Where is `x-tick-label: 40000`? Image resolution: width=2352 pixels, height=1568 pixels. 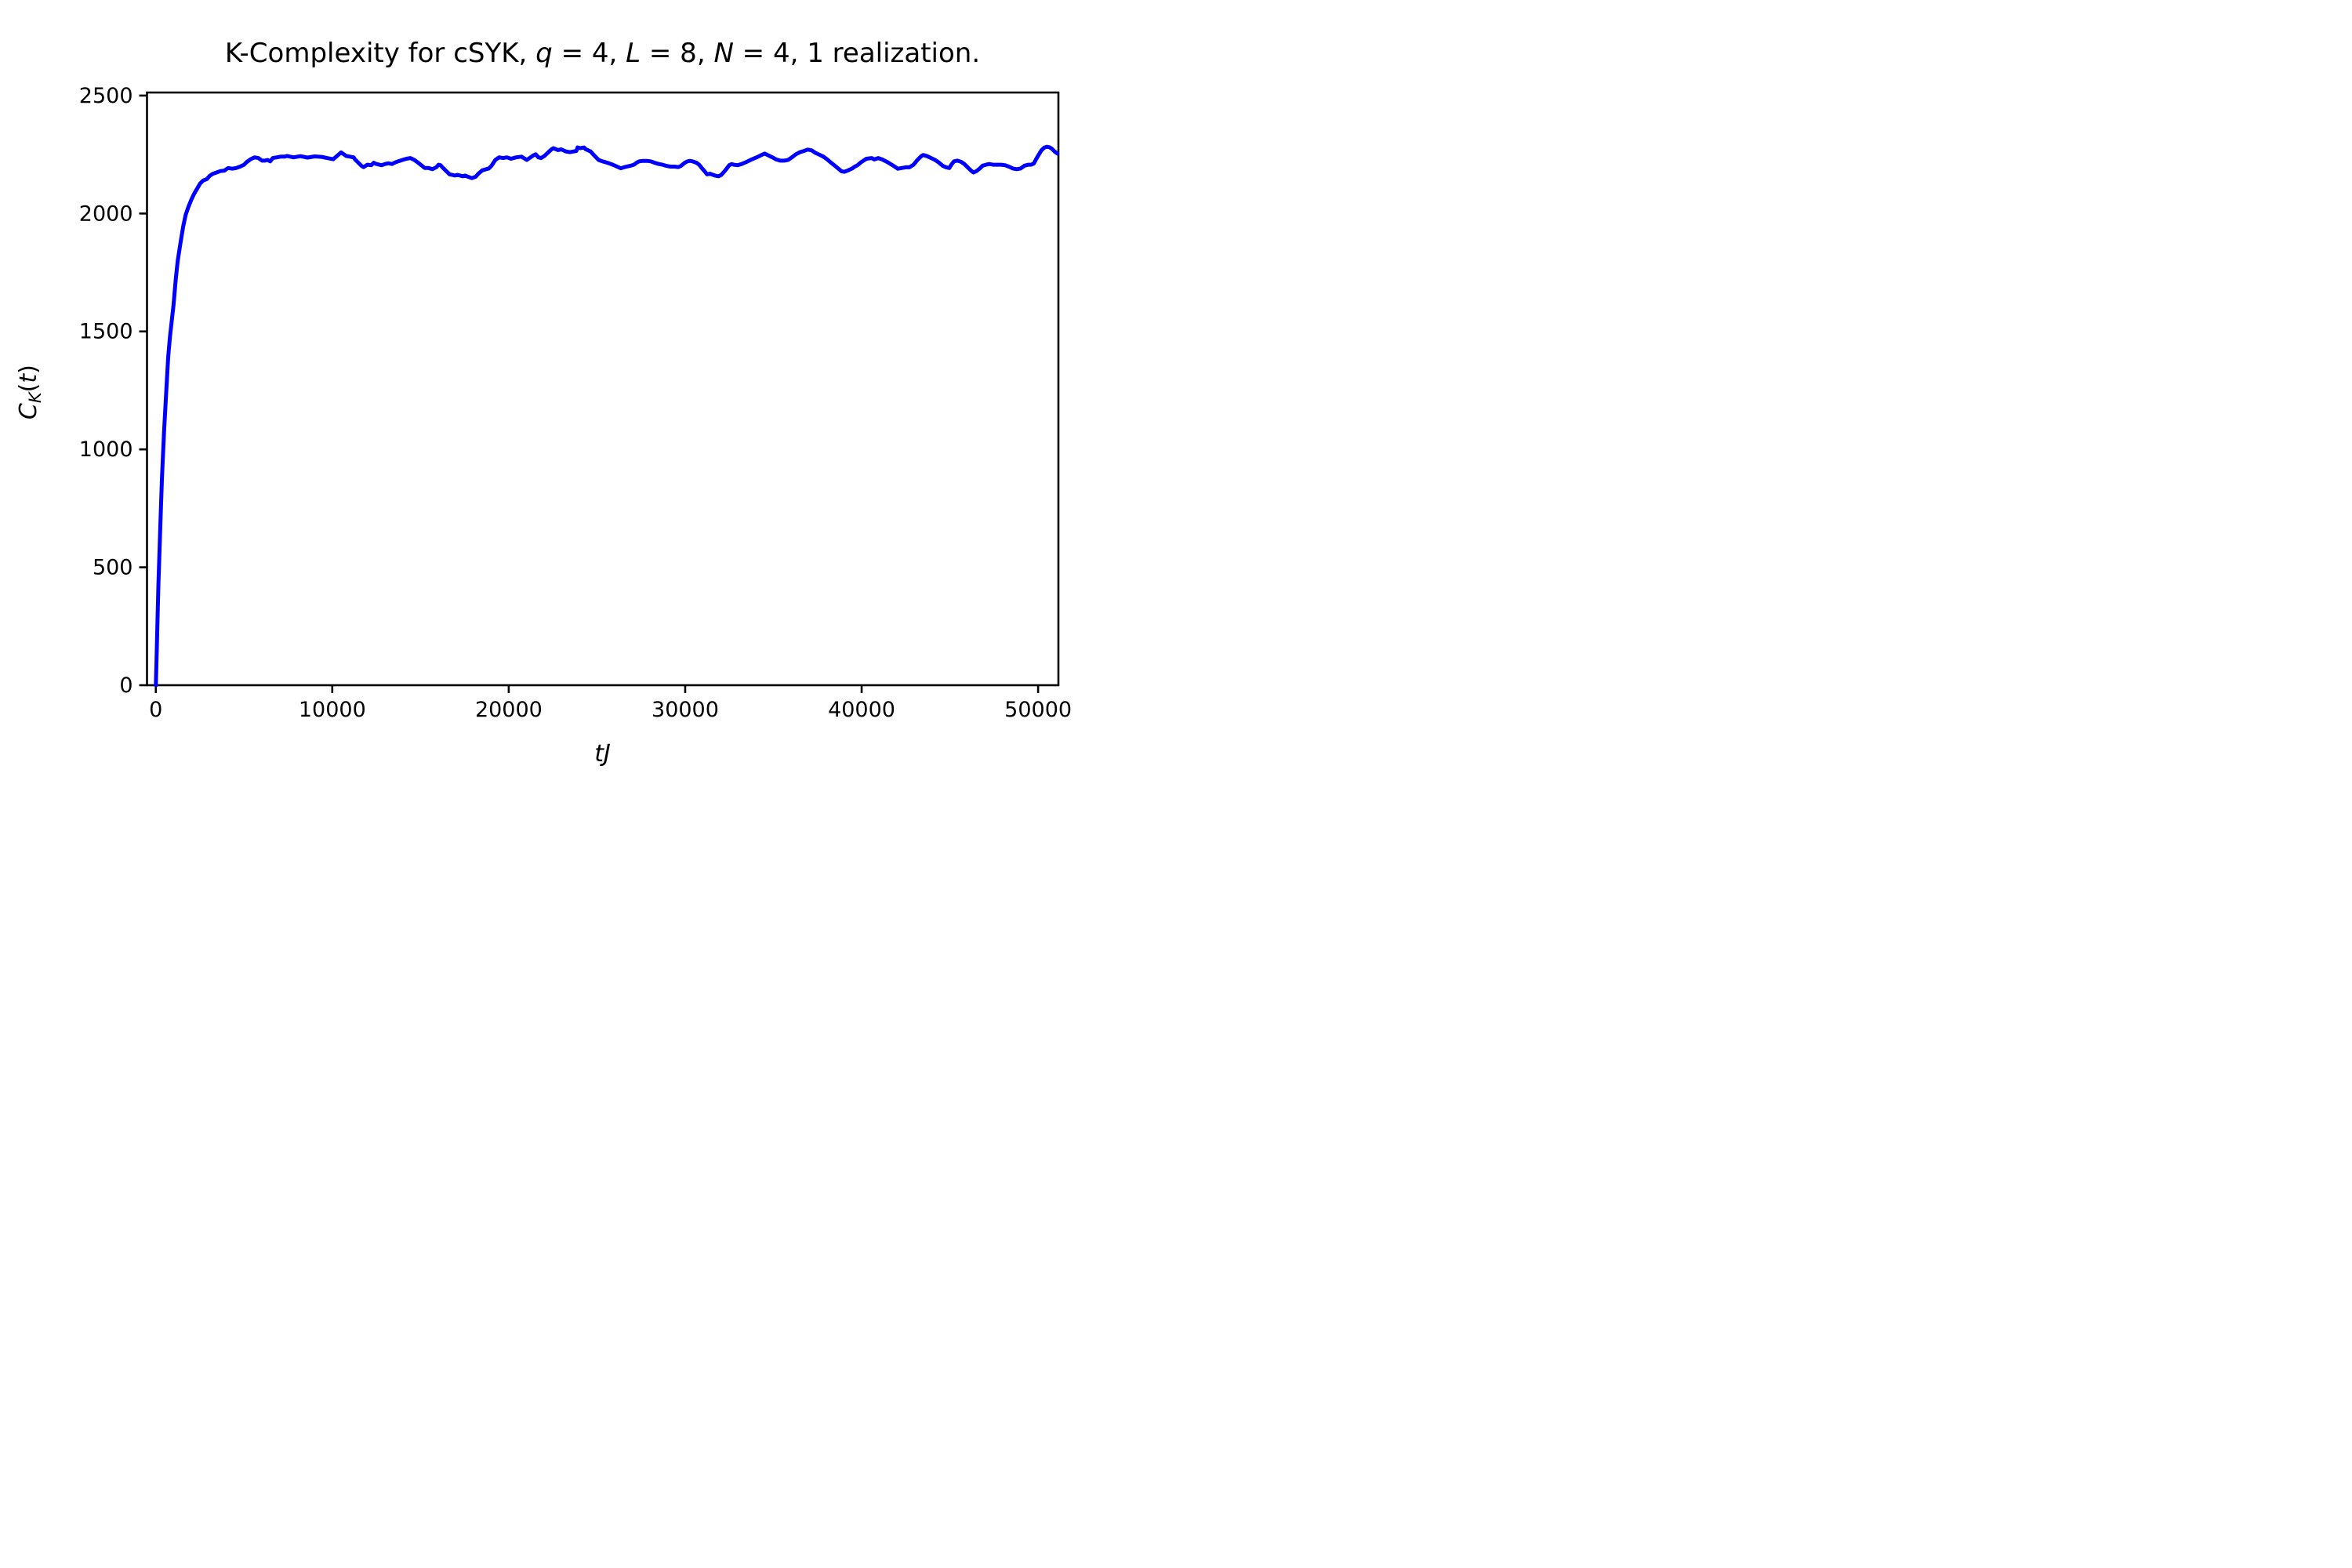 x-tick-label: 40000 is located at coordinates (861, 710).